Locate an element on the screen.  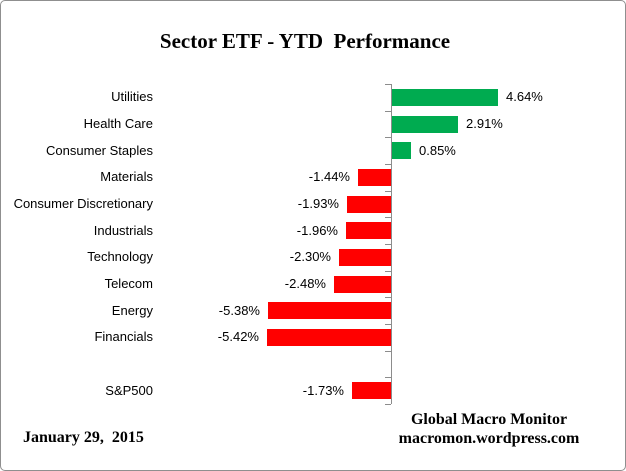
category-label-financials: Financials is located at coordinates (123, 336).